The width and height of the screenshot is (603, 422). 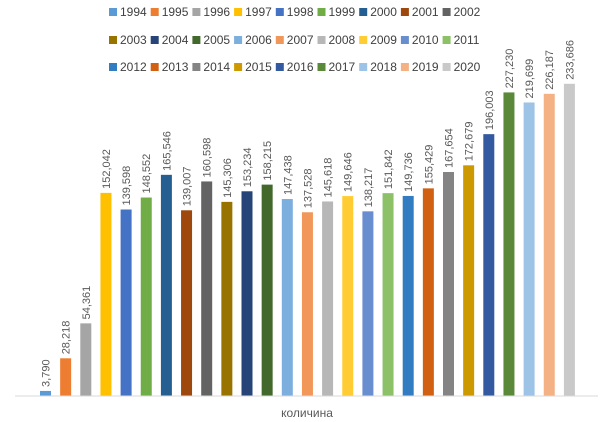 I want to click on bar-2015, so click(x=469, y=280).